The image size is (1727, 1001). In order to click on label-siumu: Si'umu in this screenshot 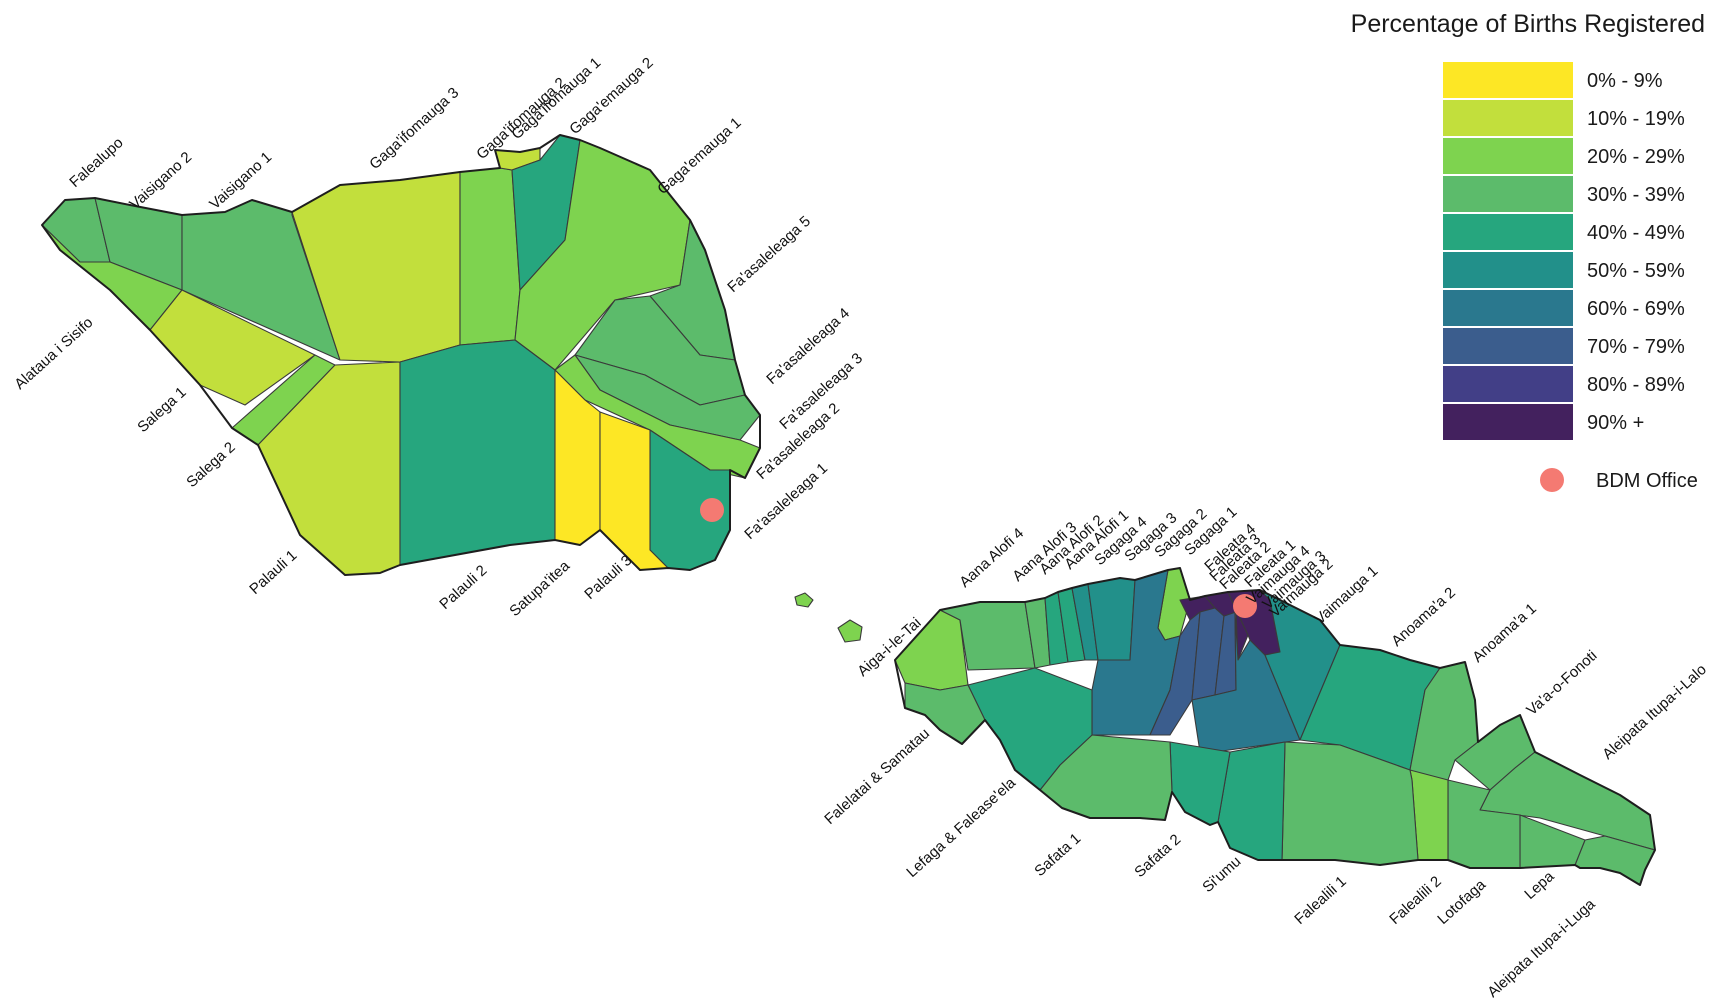, I will do `click(1221, 874)`.